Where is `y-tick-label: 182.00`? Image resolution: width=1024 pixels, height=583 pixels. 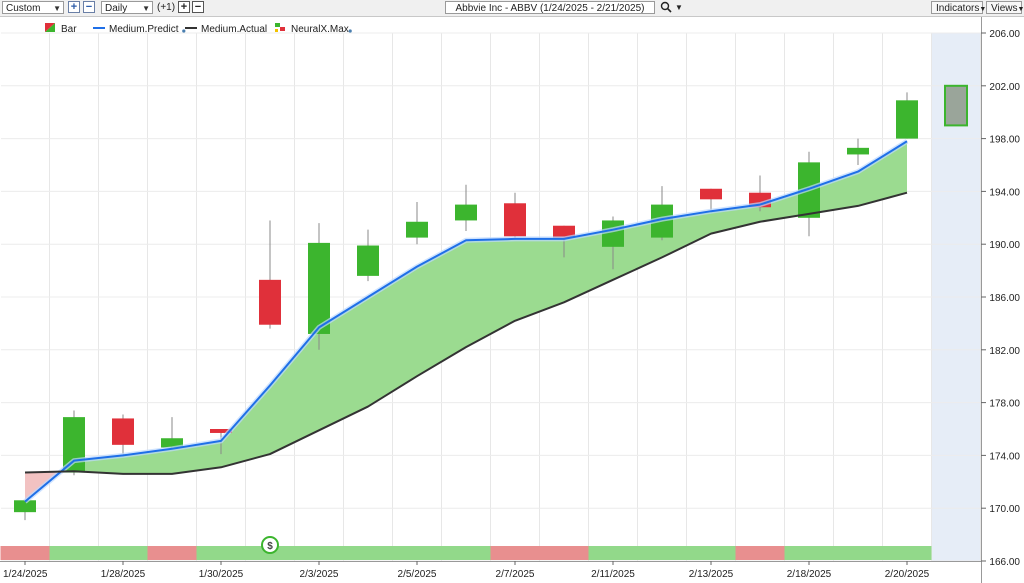
y-tick-label: 182.00 is located at coordinates (1004, 351).